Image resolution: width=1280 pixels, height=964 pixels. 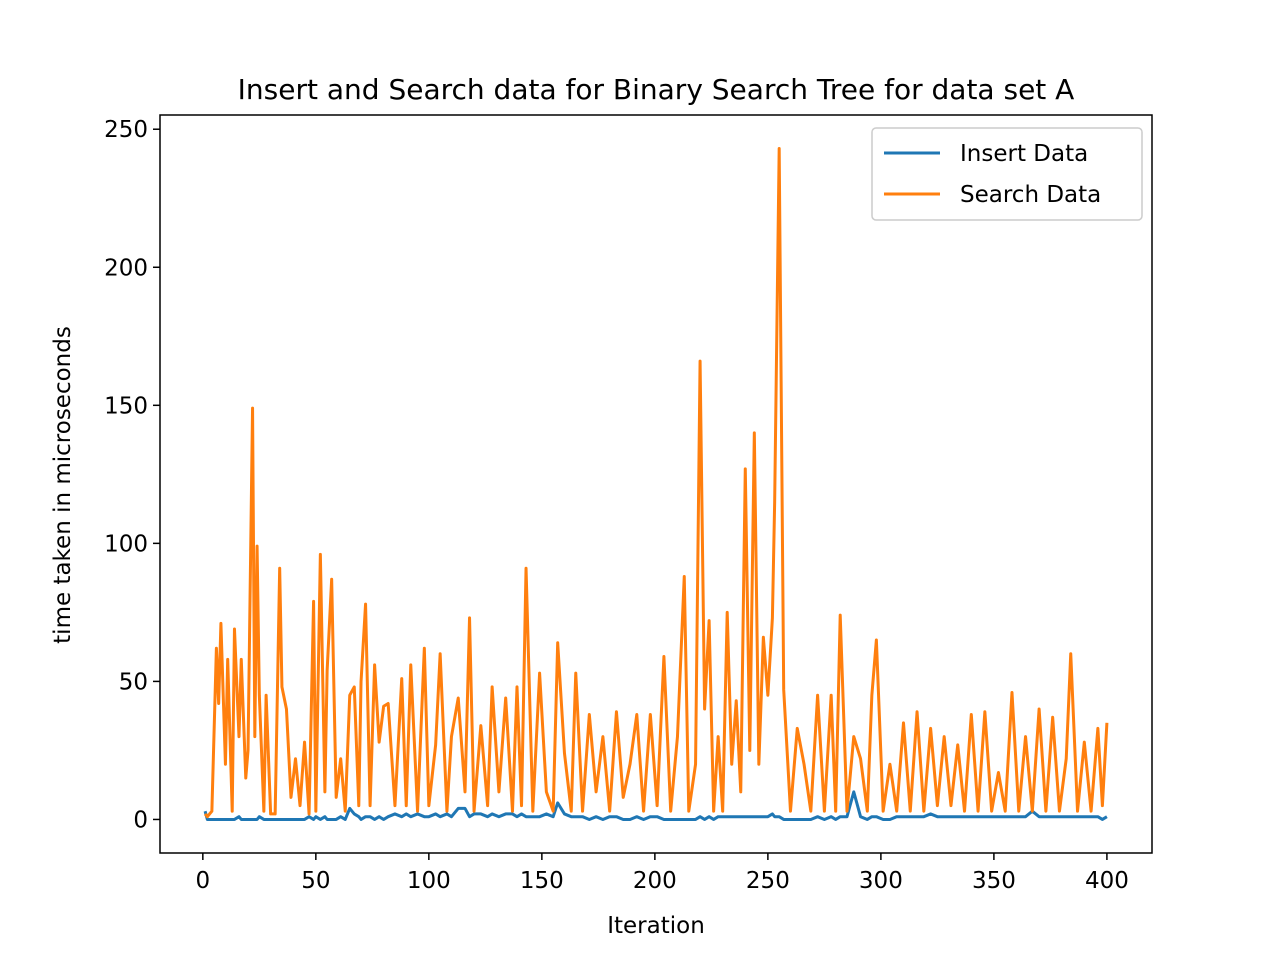 I want to click on y-tick-label: 250, so click(x=126, y=130).